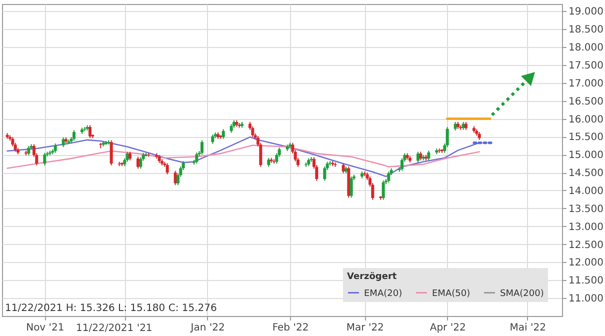 The width and height of the screenshot is (605, 336). Describe the element at coordinates (586, 263) in the screenshot. I see `y-tick-label: 12.000` at that location.